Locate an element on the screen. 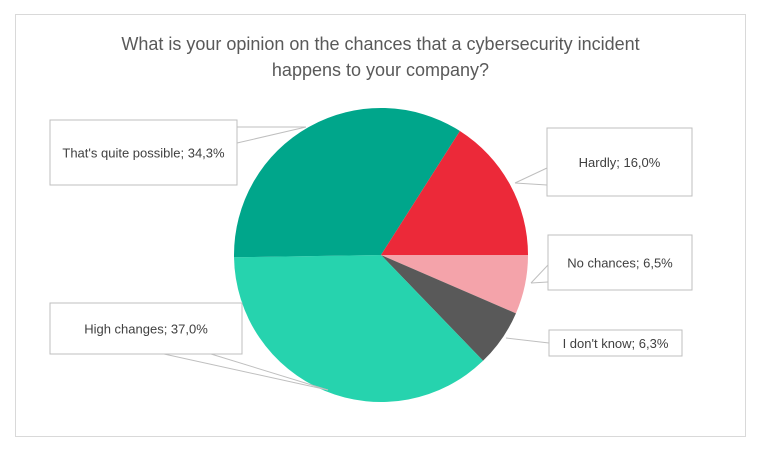  data-label: That's quite possible; 34,3% is located at coordinates (143, 153).